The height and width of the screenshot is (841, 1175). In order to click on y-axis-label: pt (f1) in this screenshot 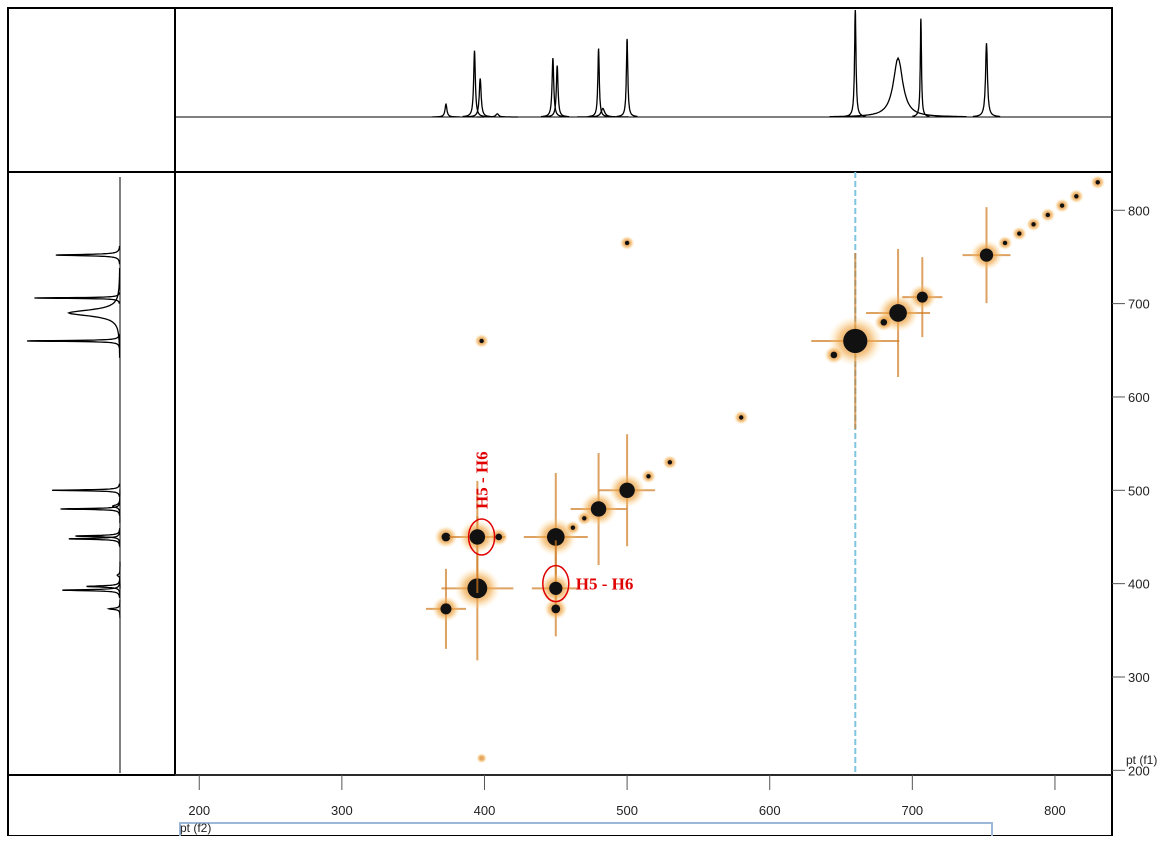, I will do `click(1141, 760)`.